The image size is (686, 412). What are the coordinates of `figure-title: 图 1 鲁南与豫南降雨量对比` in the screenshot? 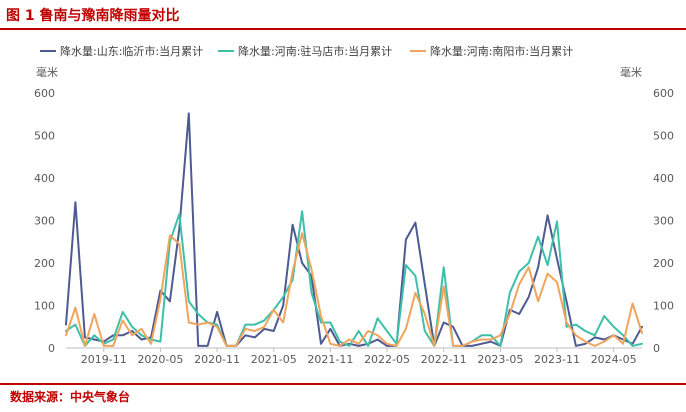 It's located at (93, 16).